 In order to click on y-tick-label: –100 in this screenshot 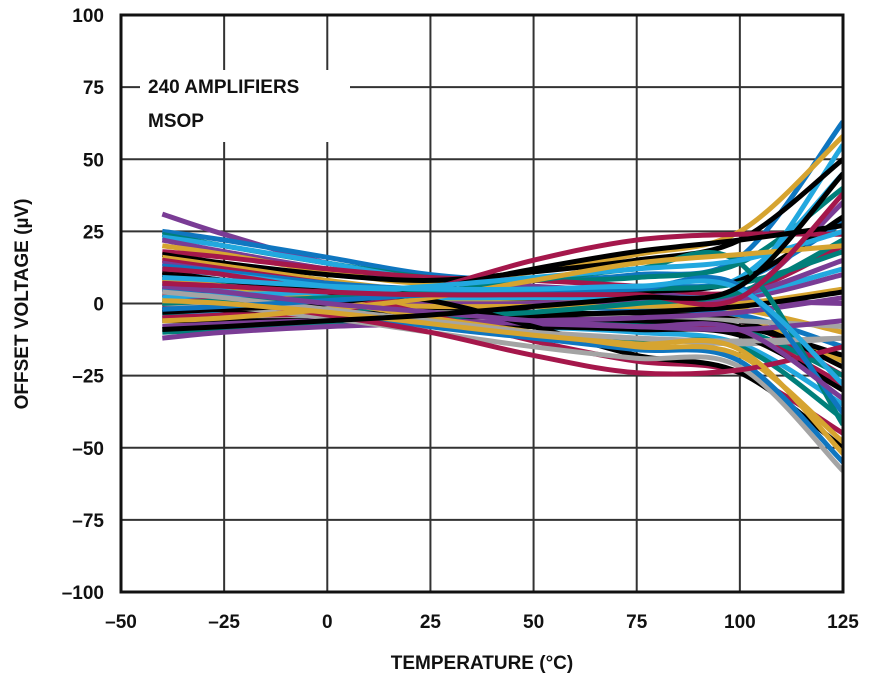, I will do `click(83, 593)`.